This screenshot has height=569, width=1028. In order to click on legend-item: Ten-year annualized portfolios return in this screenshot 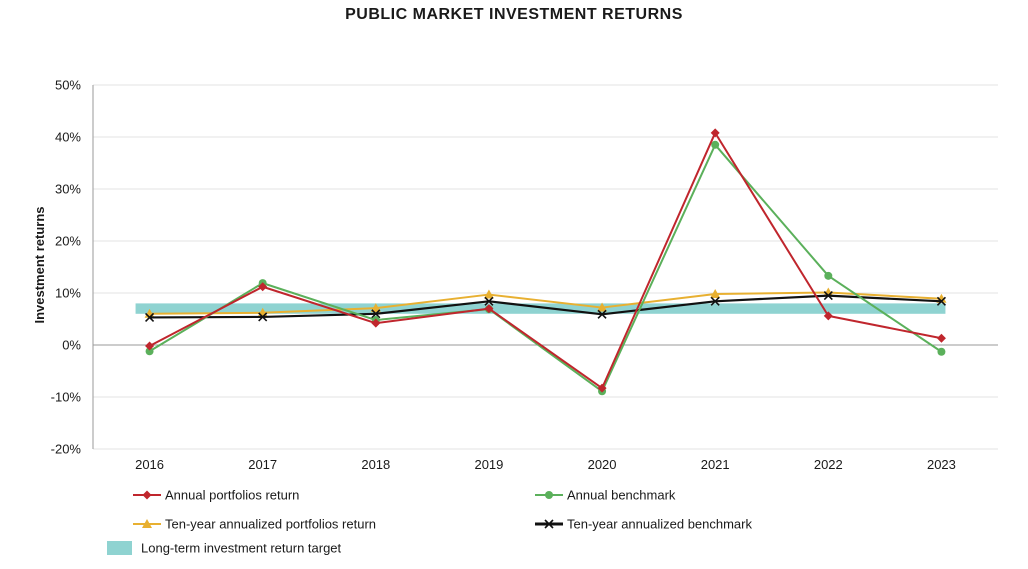, I will do `click(254, 524)`.